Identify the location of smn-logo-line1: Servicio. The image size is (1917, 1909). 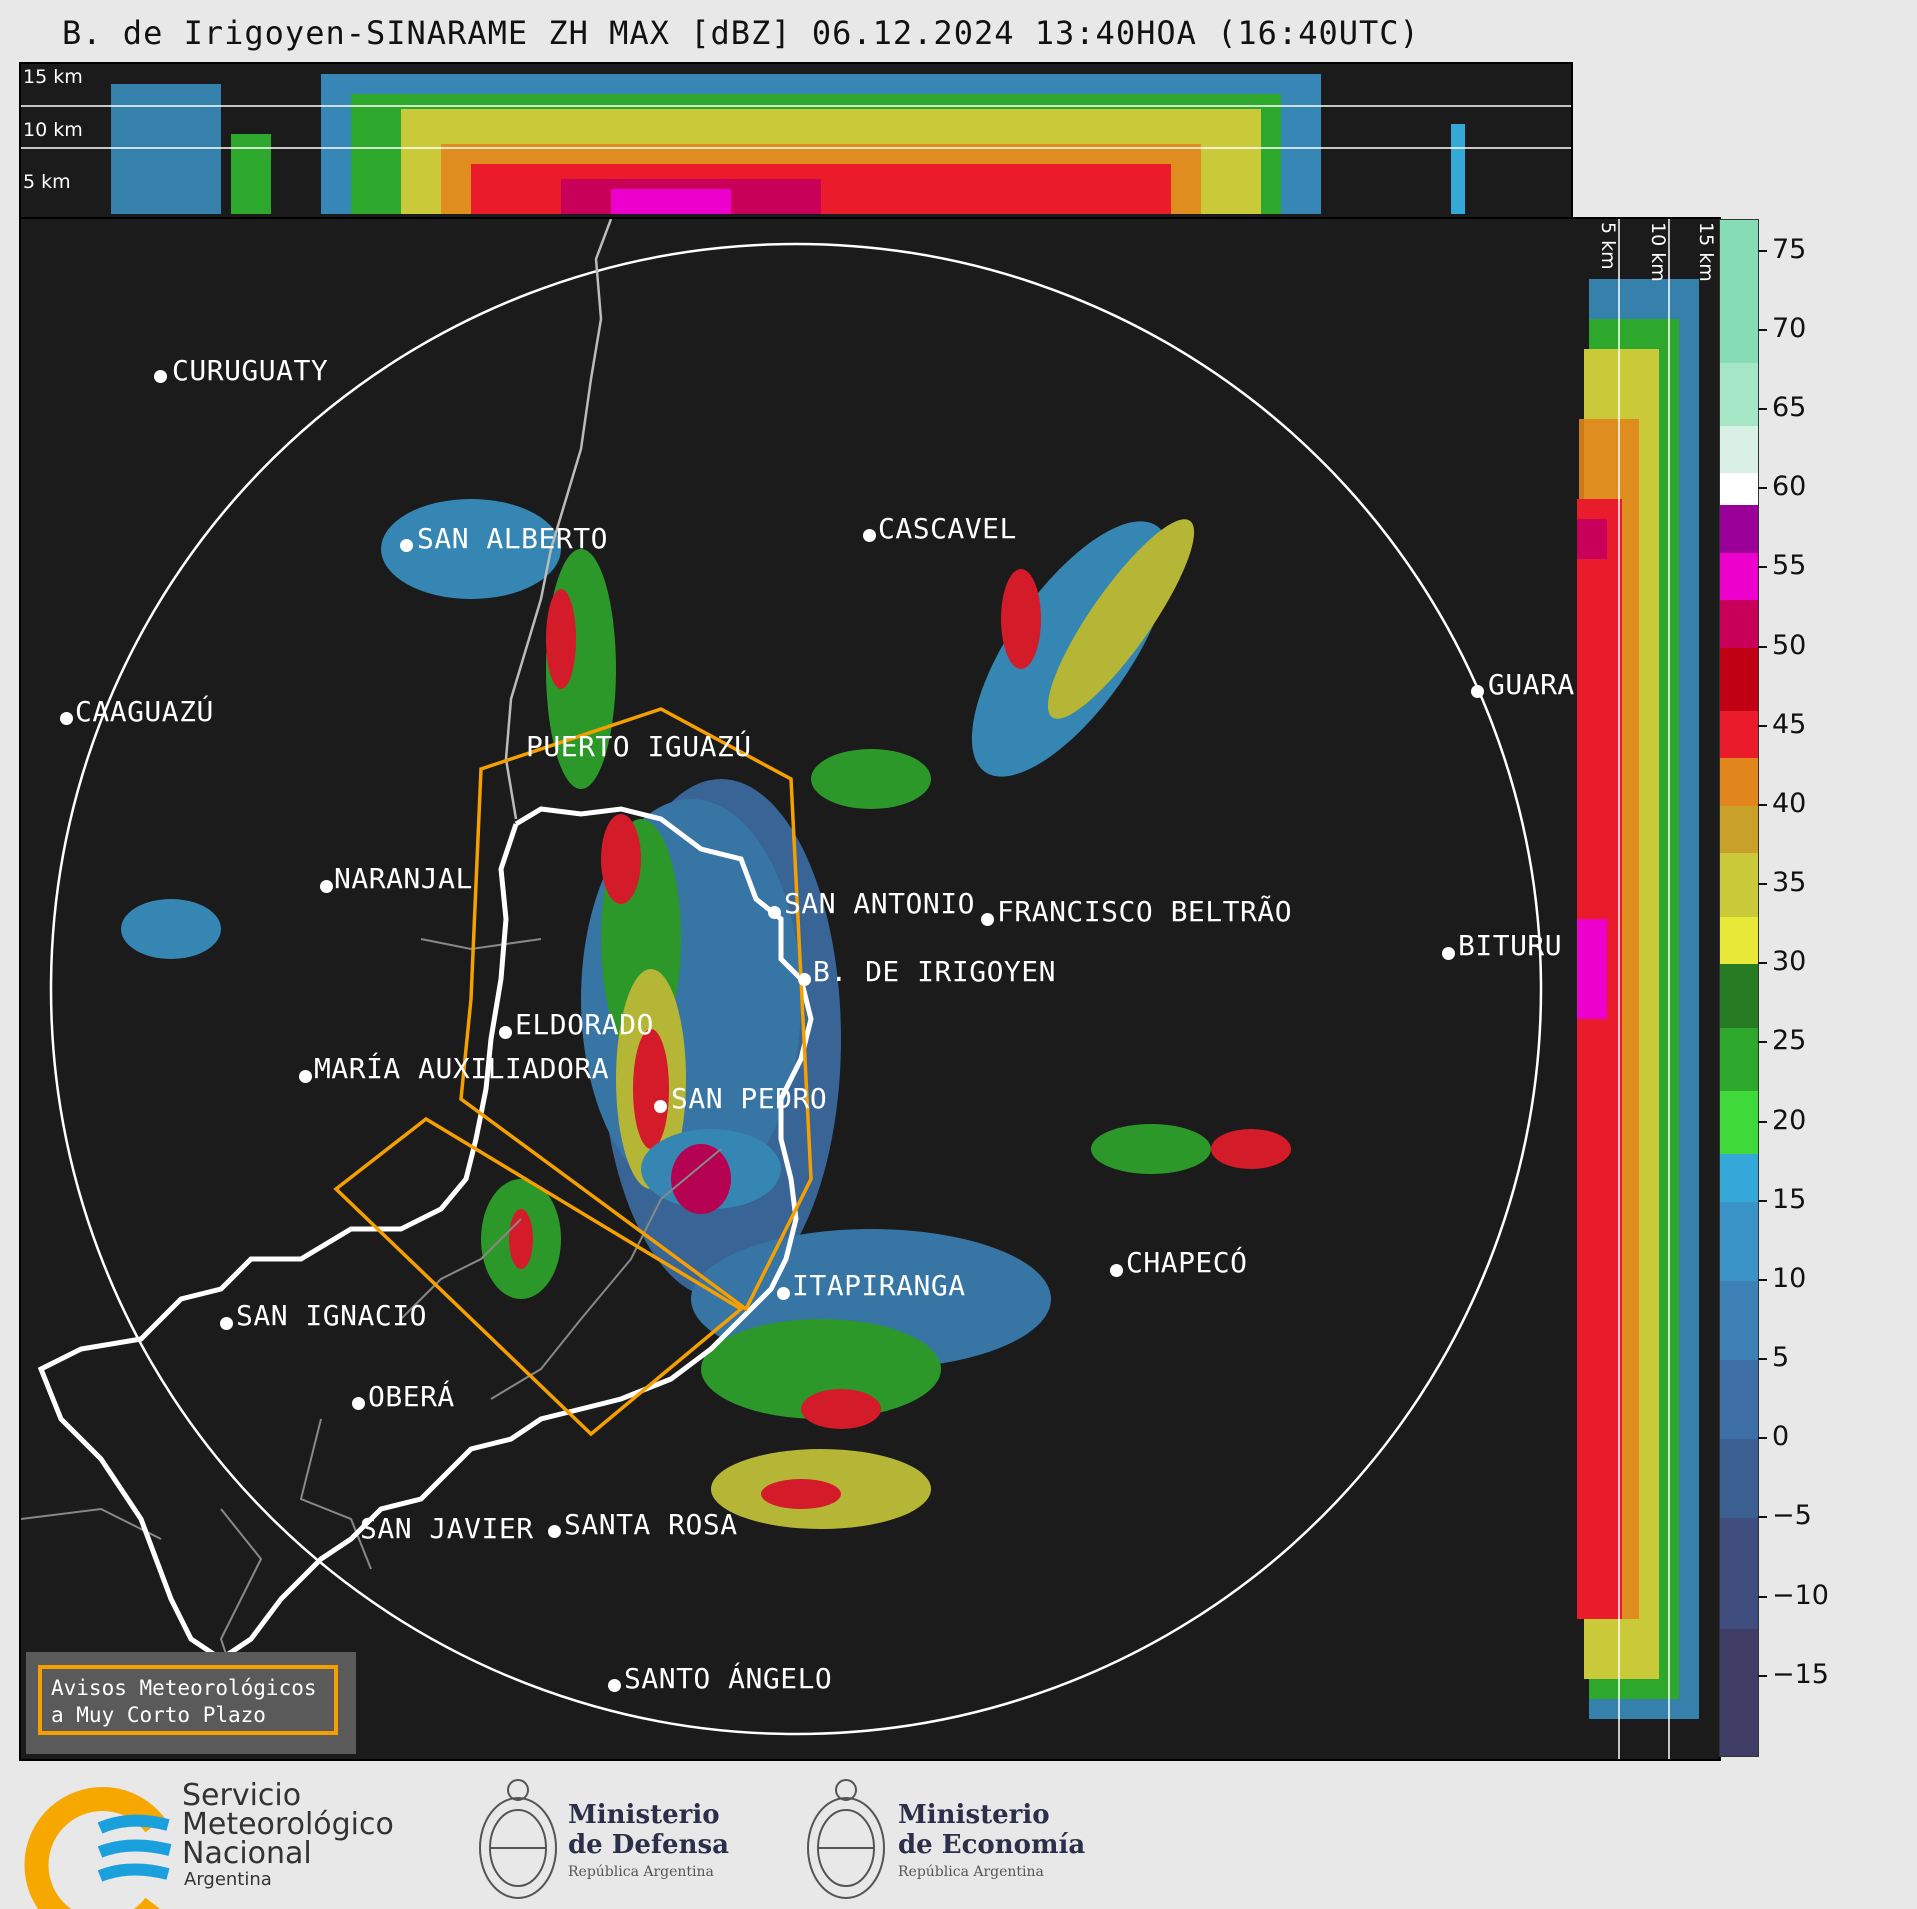
(242, 1795).